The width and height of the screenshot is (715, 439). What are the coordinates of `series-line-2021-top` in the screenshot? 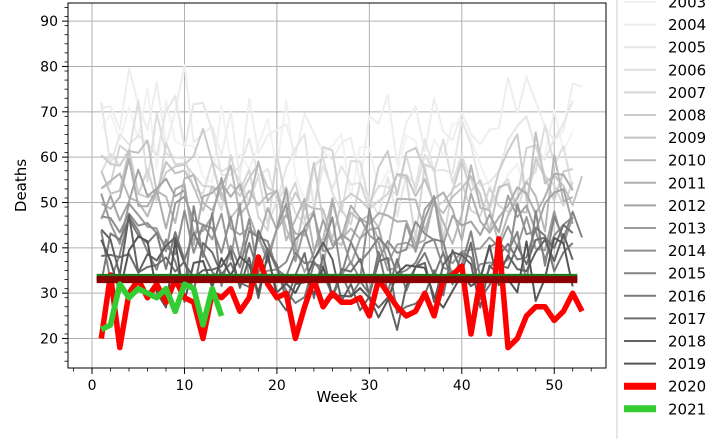 It's located at (162, 306).